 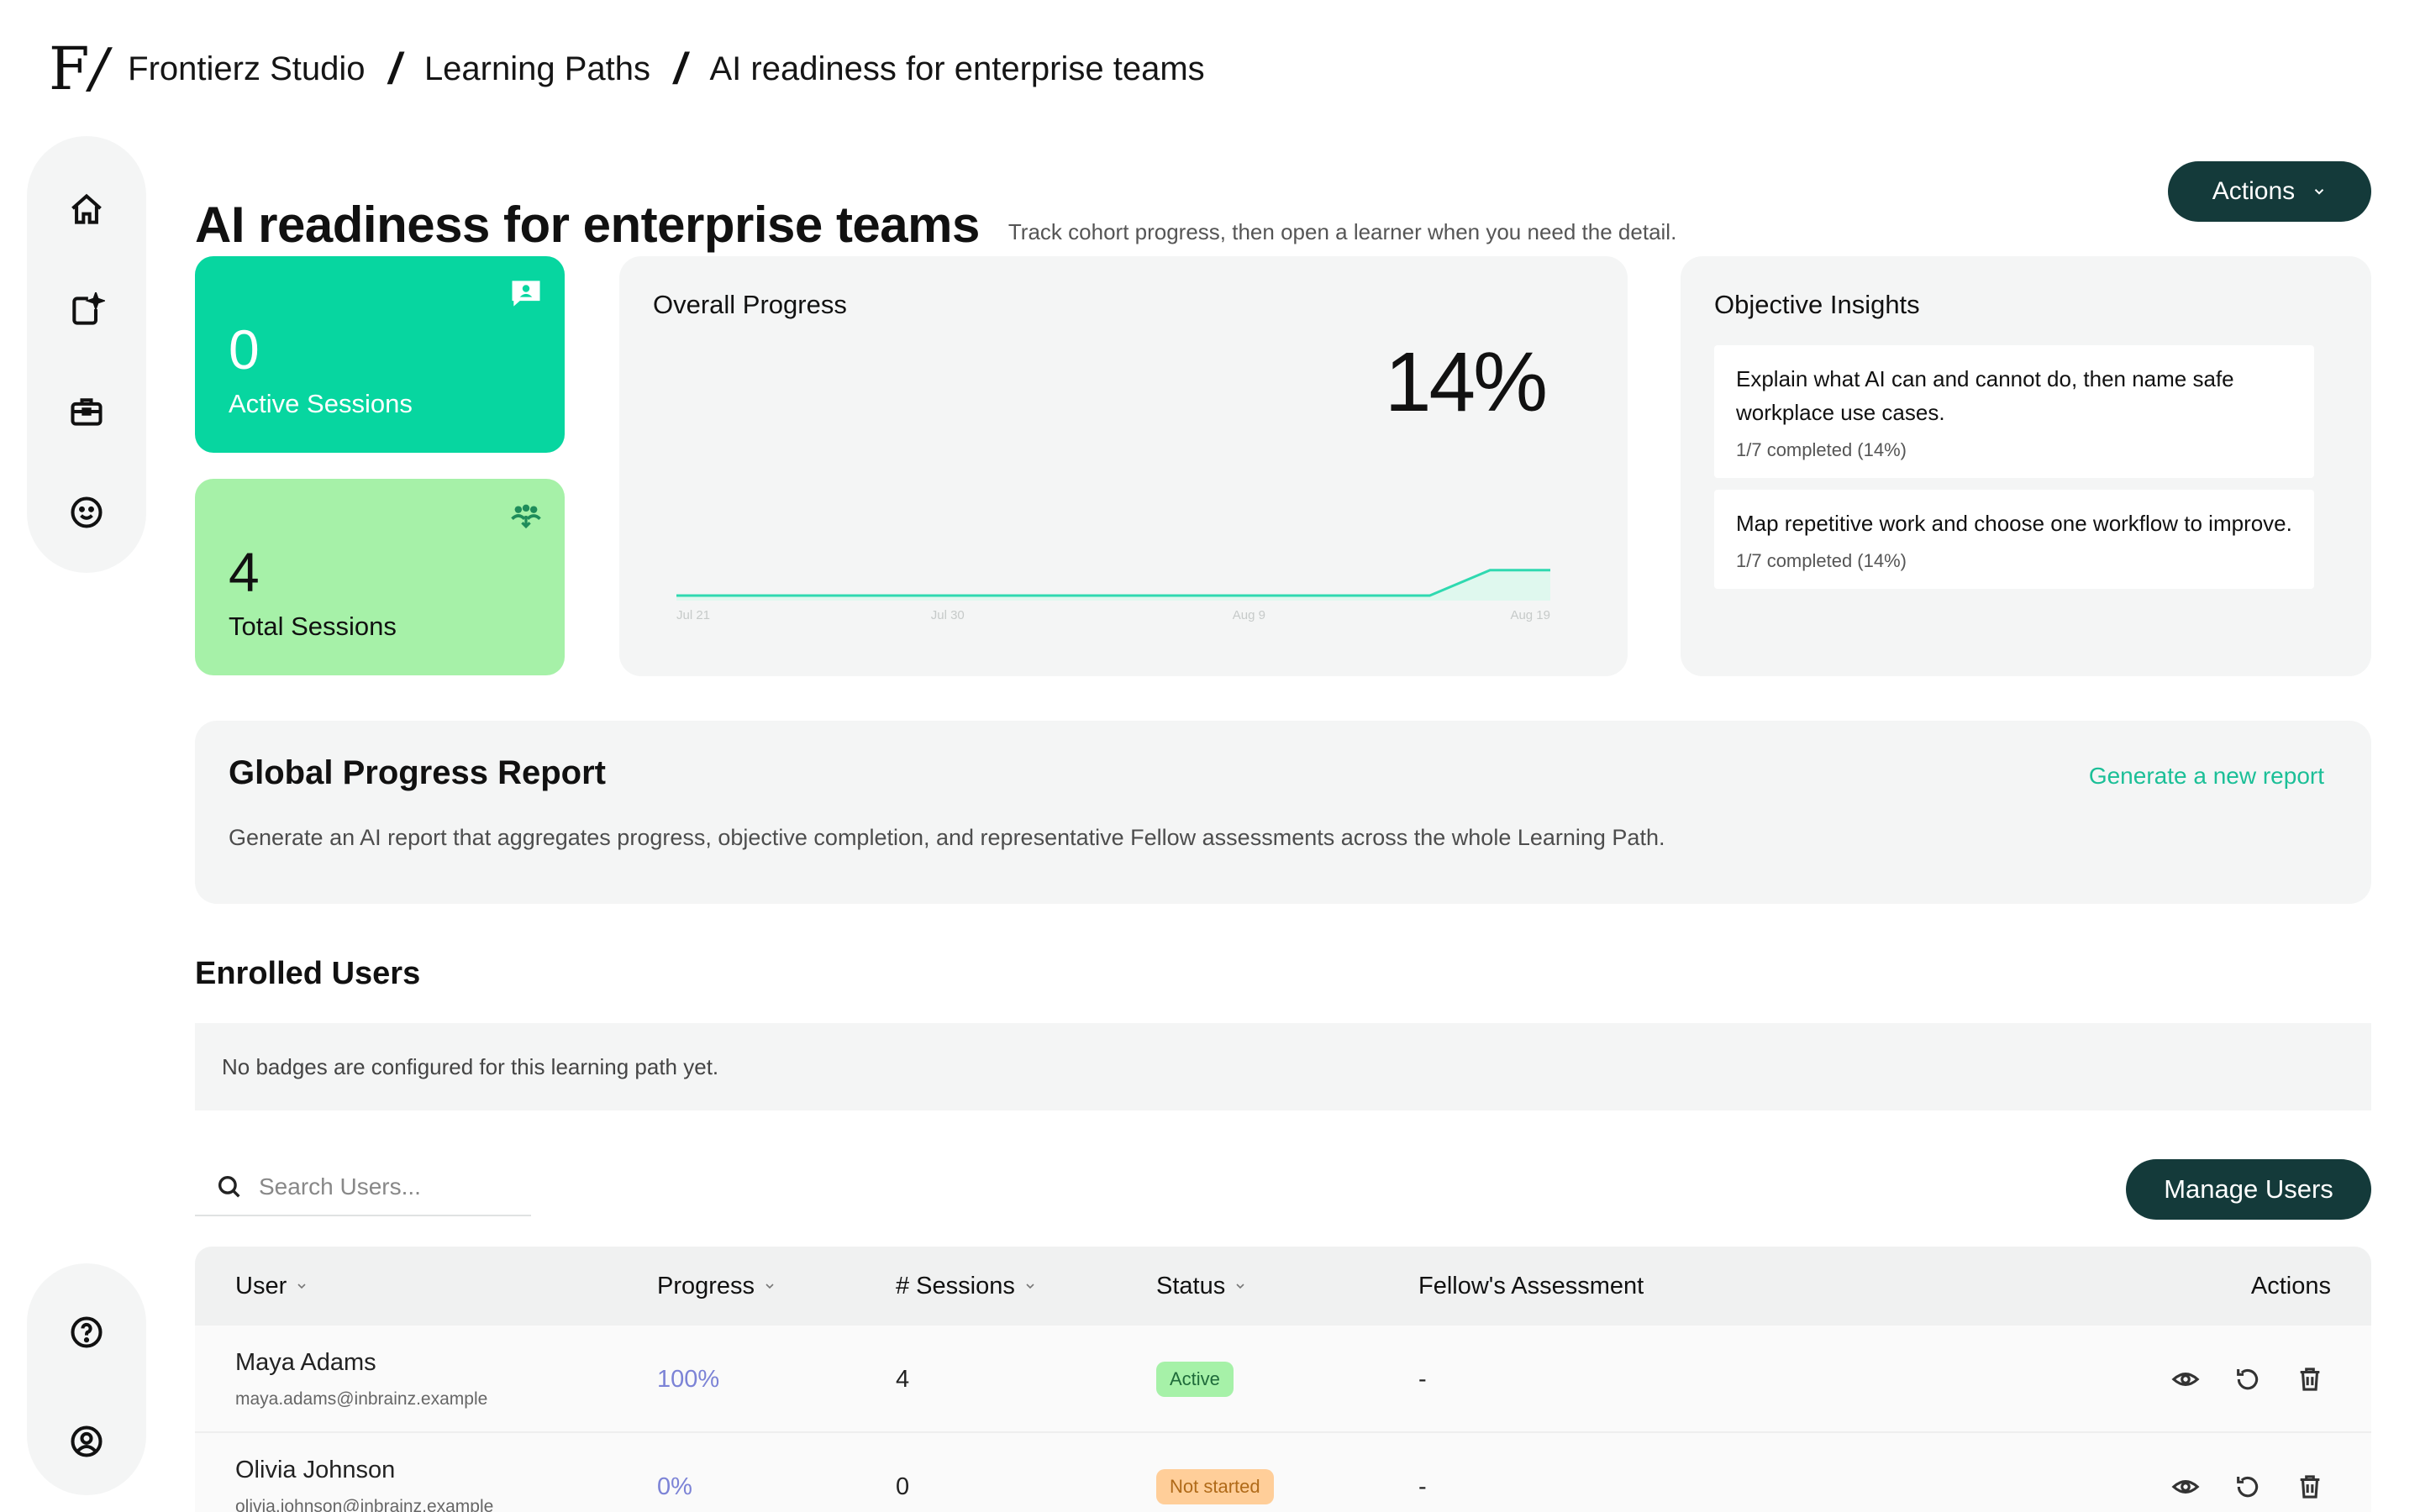 What do you see at coordinates (750, 304) in the screenshot?
I see `overall-progress-title: Overall Progress` at bounding box center [750, 304].